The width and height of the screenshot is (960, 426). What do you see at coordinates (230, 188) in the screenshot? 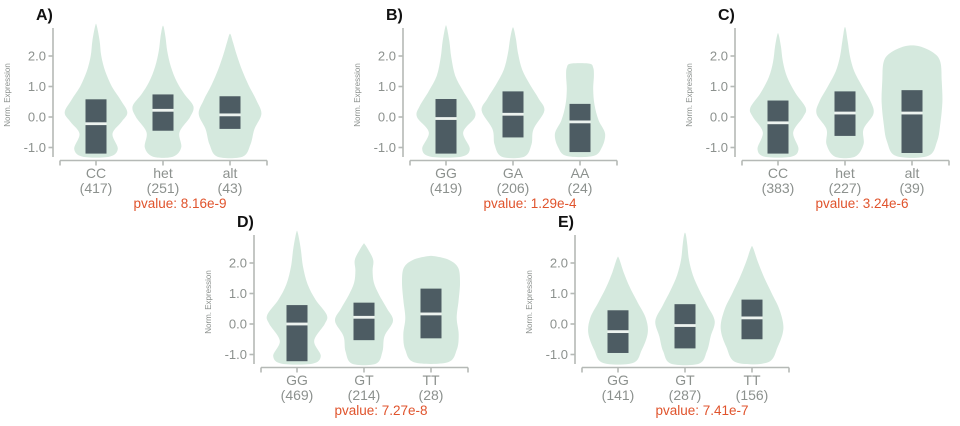
I see `group-count: (43)` at bounding box center [230, 188].